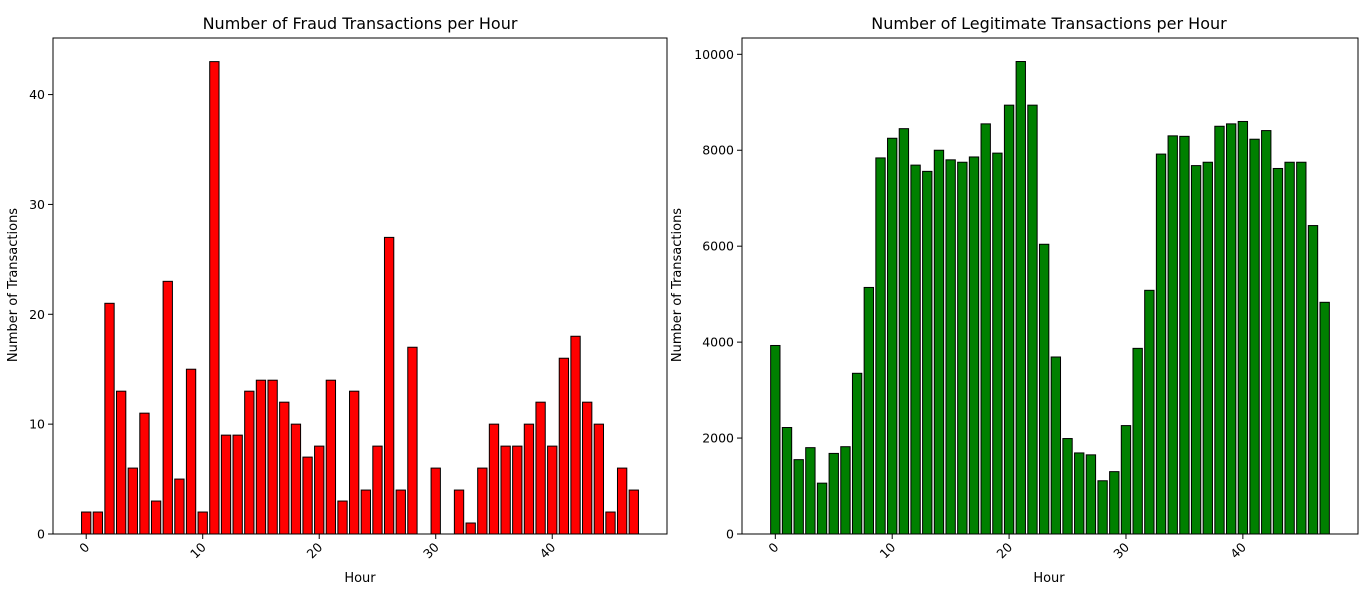 This screenshot has height=604, width=1370. I want to click on legit-y-tick-label: 4000, so click(718, 342).